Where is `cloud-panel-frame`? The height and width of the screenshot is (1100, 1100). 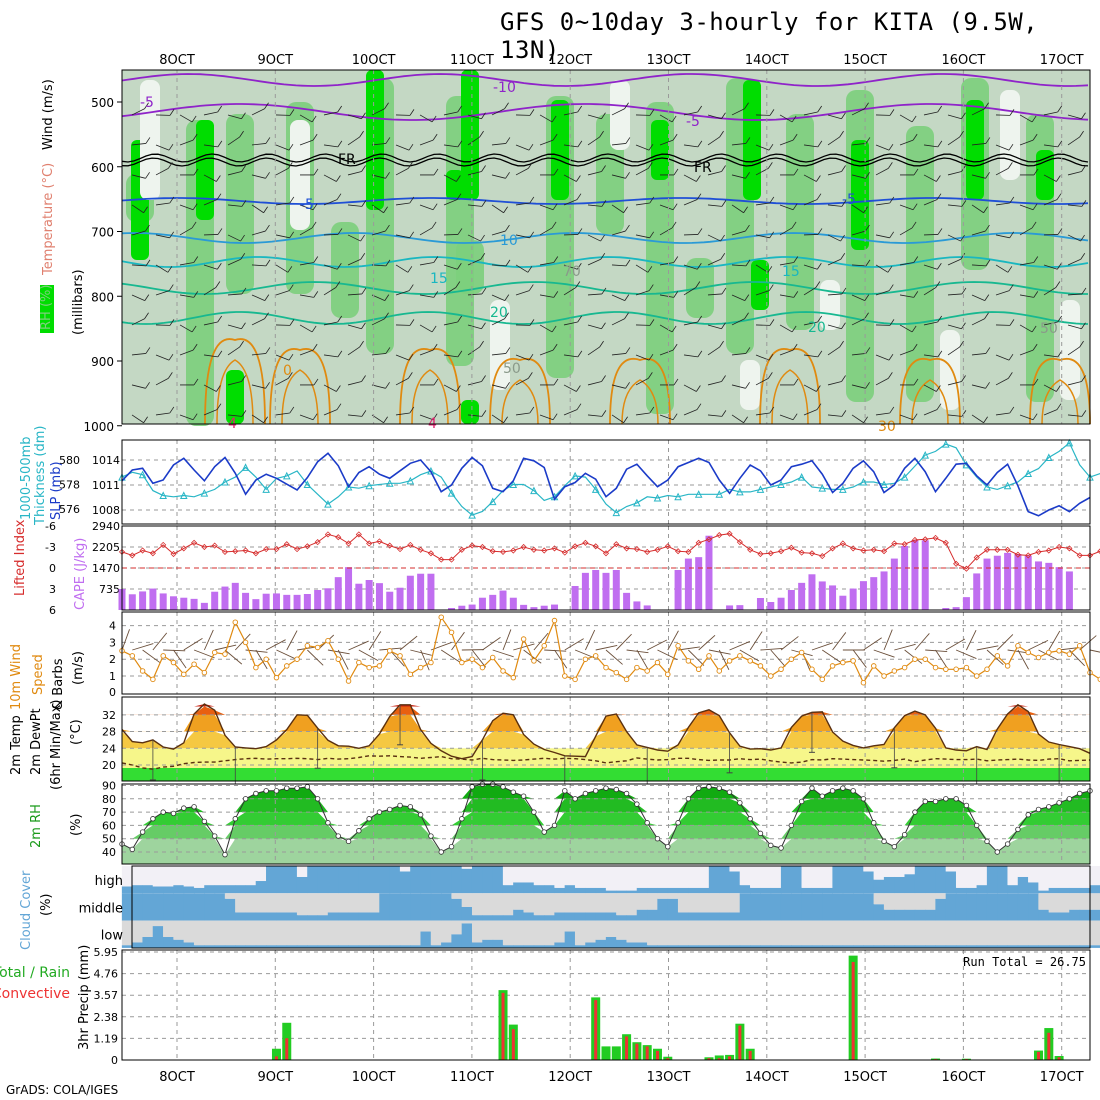
cloud-panel-frame is located at coordinates (611, 907).